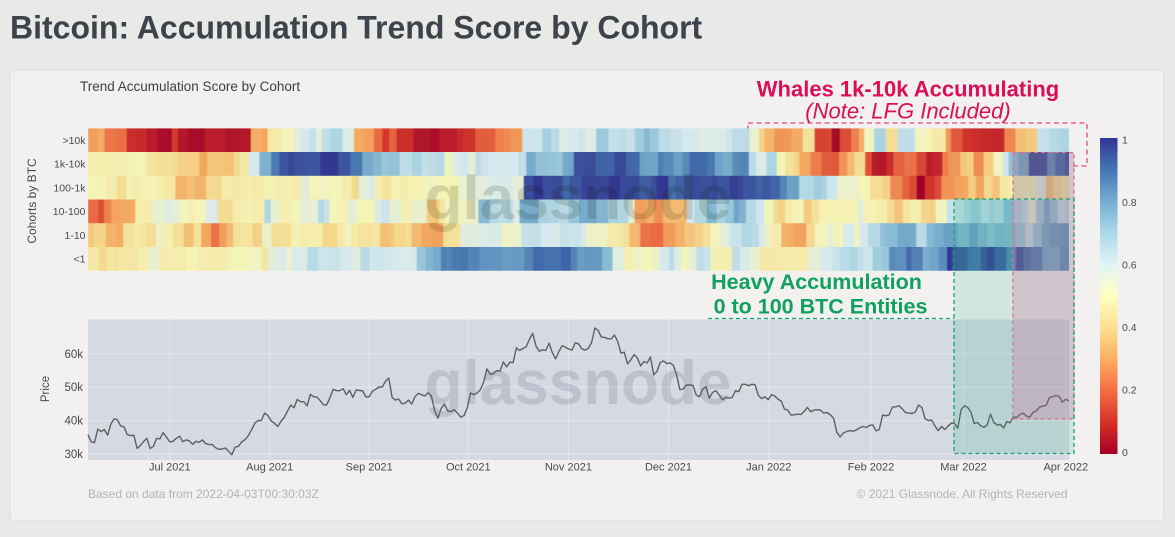 The height and width of the screenshot is (537, 1175). I want to click on svg-text: (Note: LFG Included), so click(907, 111).